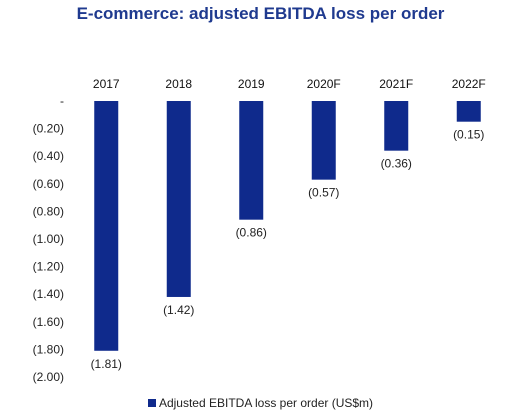 The width and height of the screenshot is (521, 419). Describe the element at coordinates (62, 101) in the screenshot. I see `y-tick-label: -` at that location.